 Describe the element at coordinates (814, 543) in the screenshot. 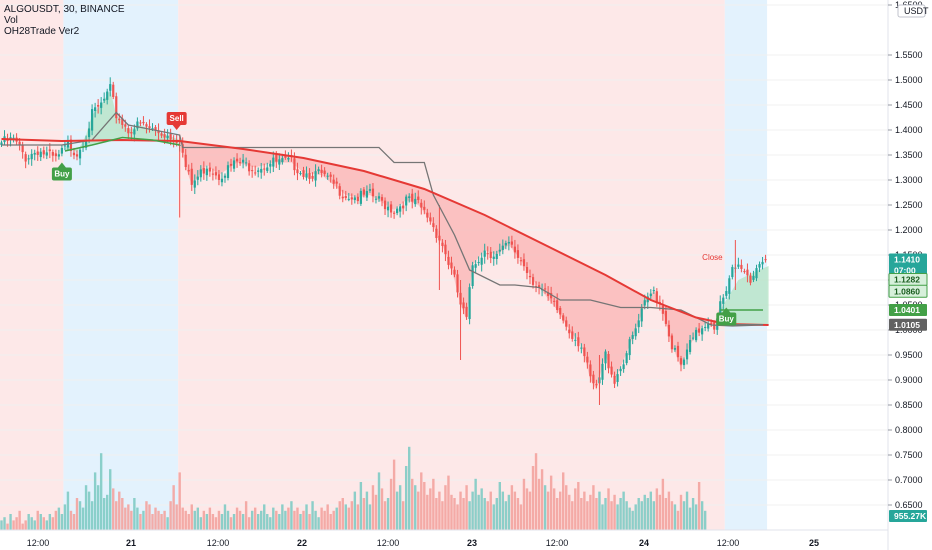

I see `time-tick-label: 25` at that location.